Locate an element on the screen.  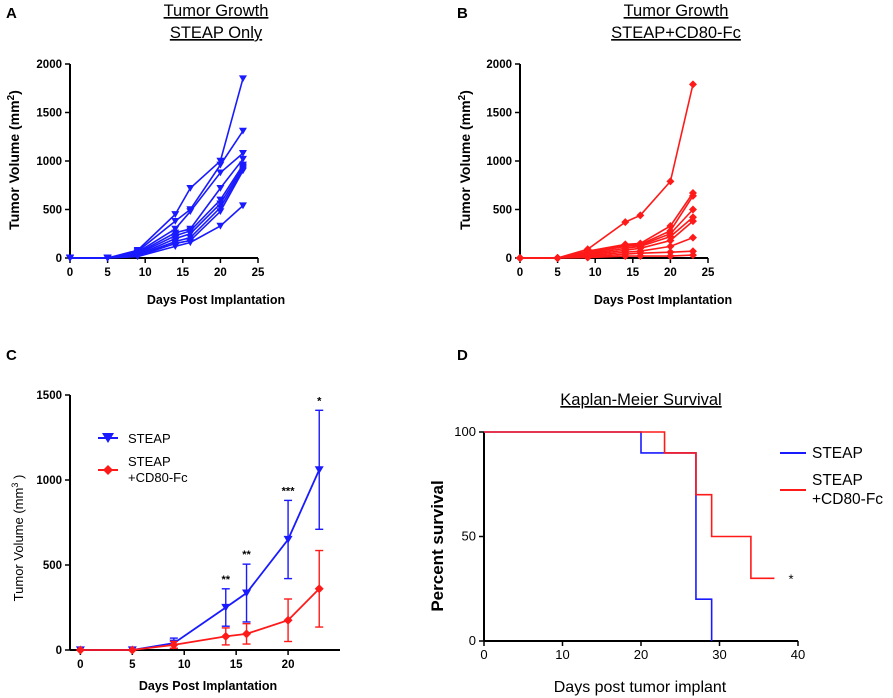
y-tick-label: 500 is located at coordinates (502, 211).